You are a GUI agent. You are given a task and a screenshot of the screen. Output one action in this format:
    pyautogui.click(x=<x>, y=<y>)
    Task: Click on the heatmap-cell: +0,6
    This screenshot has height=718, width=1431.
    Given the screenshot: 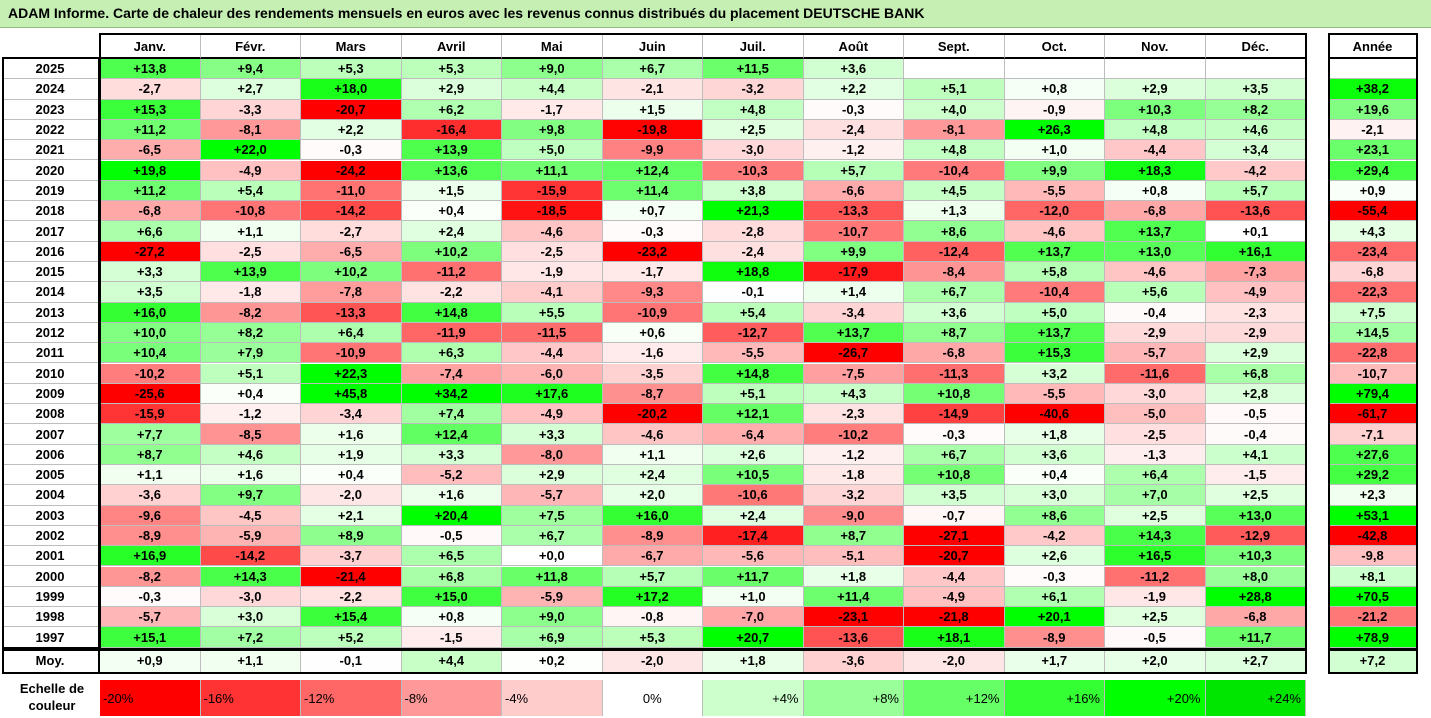 What is the action you would take?
    pyautogui.click(x=652, y=333)
    